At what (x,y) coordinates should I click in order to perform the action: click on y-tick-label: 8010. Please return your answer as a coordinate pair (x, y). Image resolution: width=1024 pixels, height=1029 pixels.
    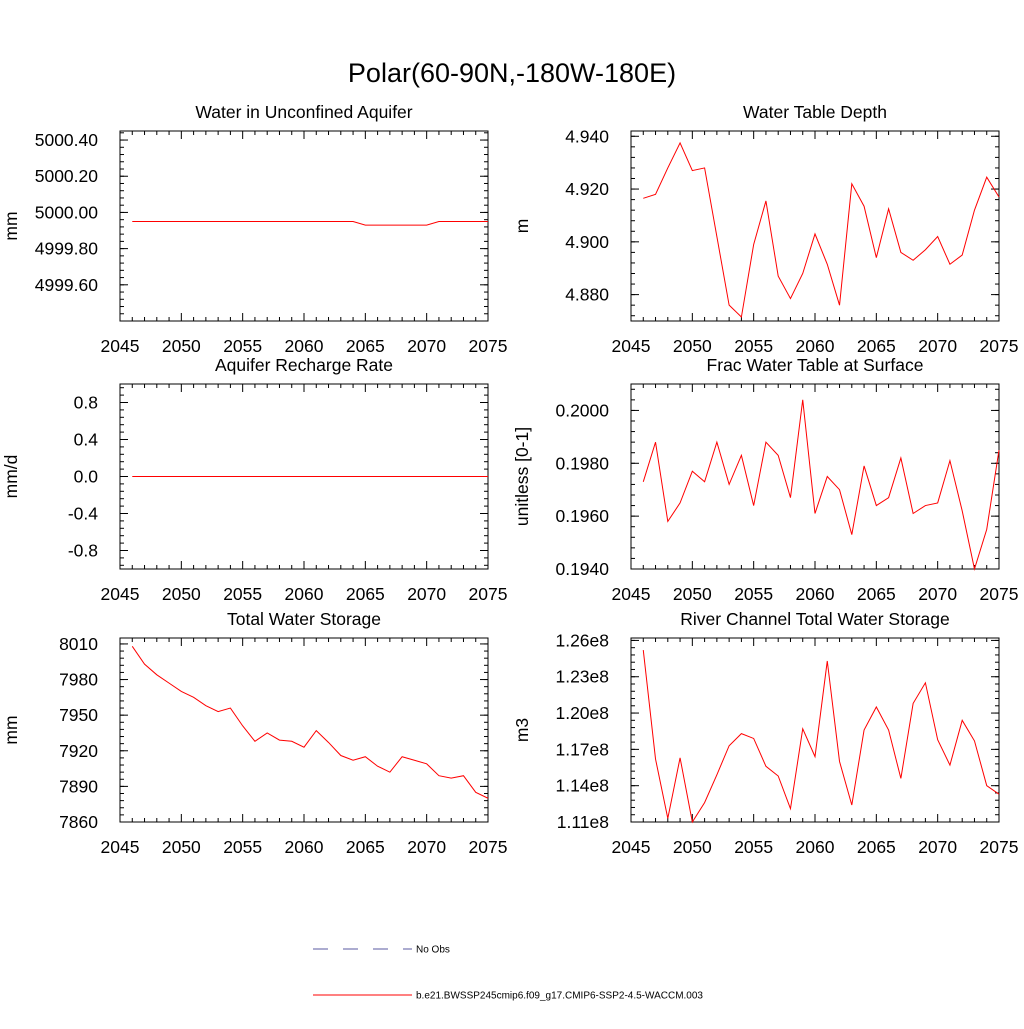
    Looking at the image, I should click on (78, 644).